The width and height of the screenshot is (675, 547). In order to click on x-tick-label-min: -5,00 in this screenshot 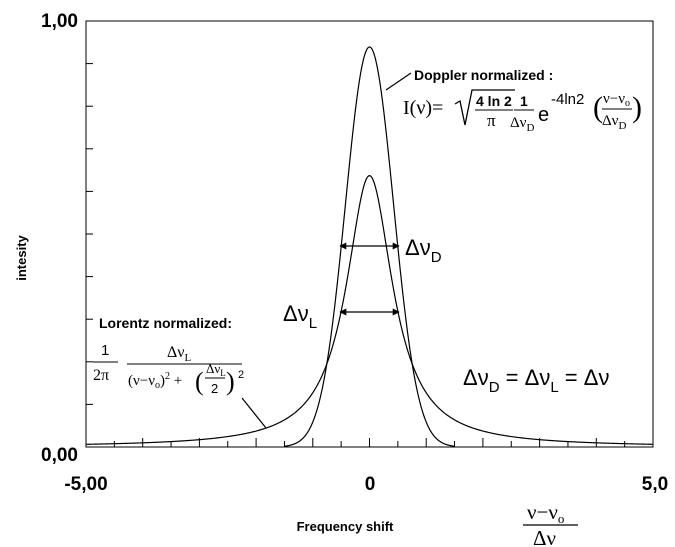, I will do `click(85, 484)`.